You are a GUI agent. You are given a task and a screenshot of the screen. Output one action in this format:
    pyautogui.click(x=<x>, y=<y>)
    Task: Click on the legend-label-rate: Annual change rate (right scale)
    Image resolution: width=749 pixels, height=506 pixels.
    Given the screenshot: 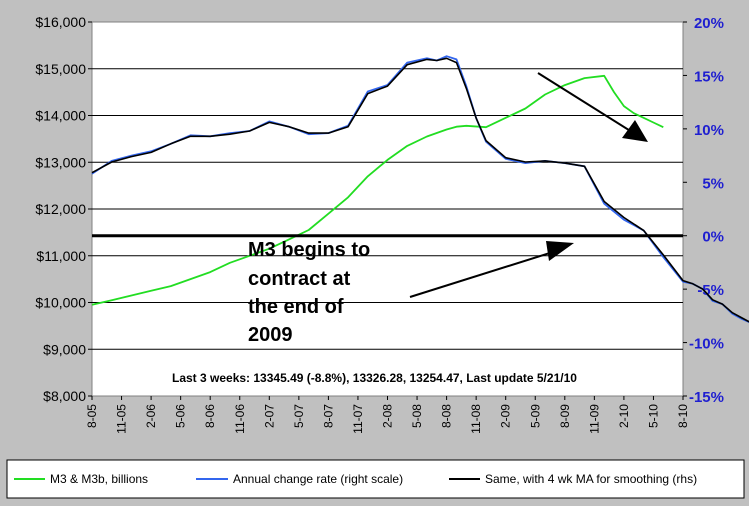 What is the action you would take?
    pyautogui.click(x=318, y=479)
    